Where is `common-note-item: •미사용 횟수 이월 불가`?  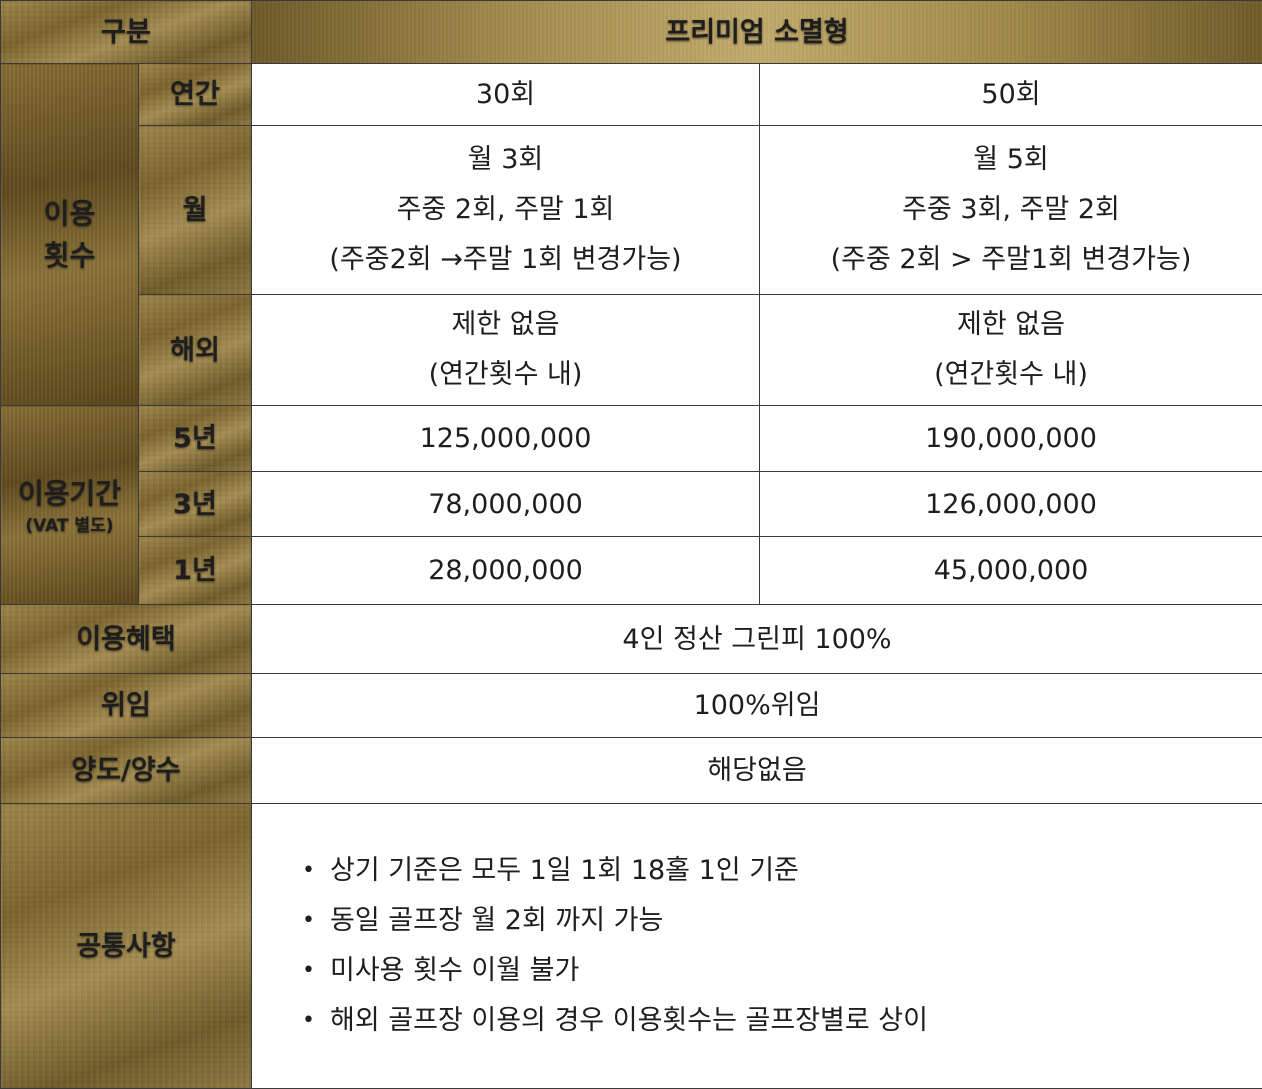
common-note-item: •미사용 횟수 이월 불가 is located at coordinates (796, 971).